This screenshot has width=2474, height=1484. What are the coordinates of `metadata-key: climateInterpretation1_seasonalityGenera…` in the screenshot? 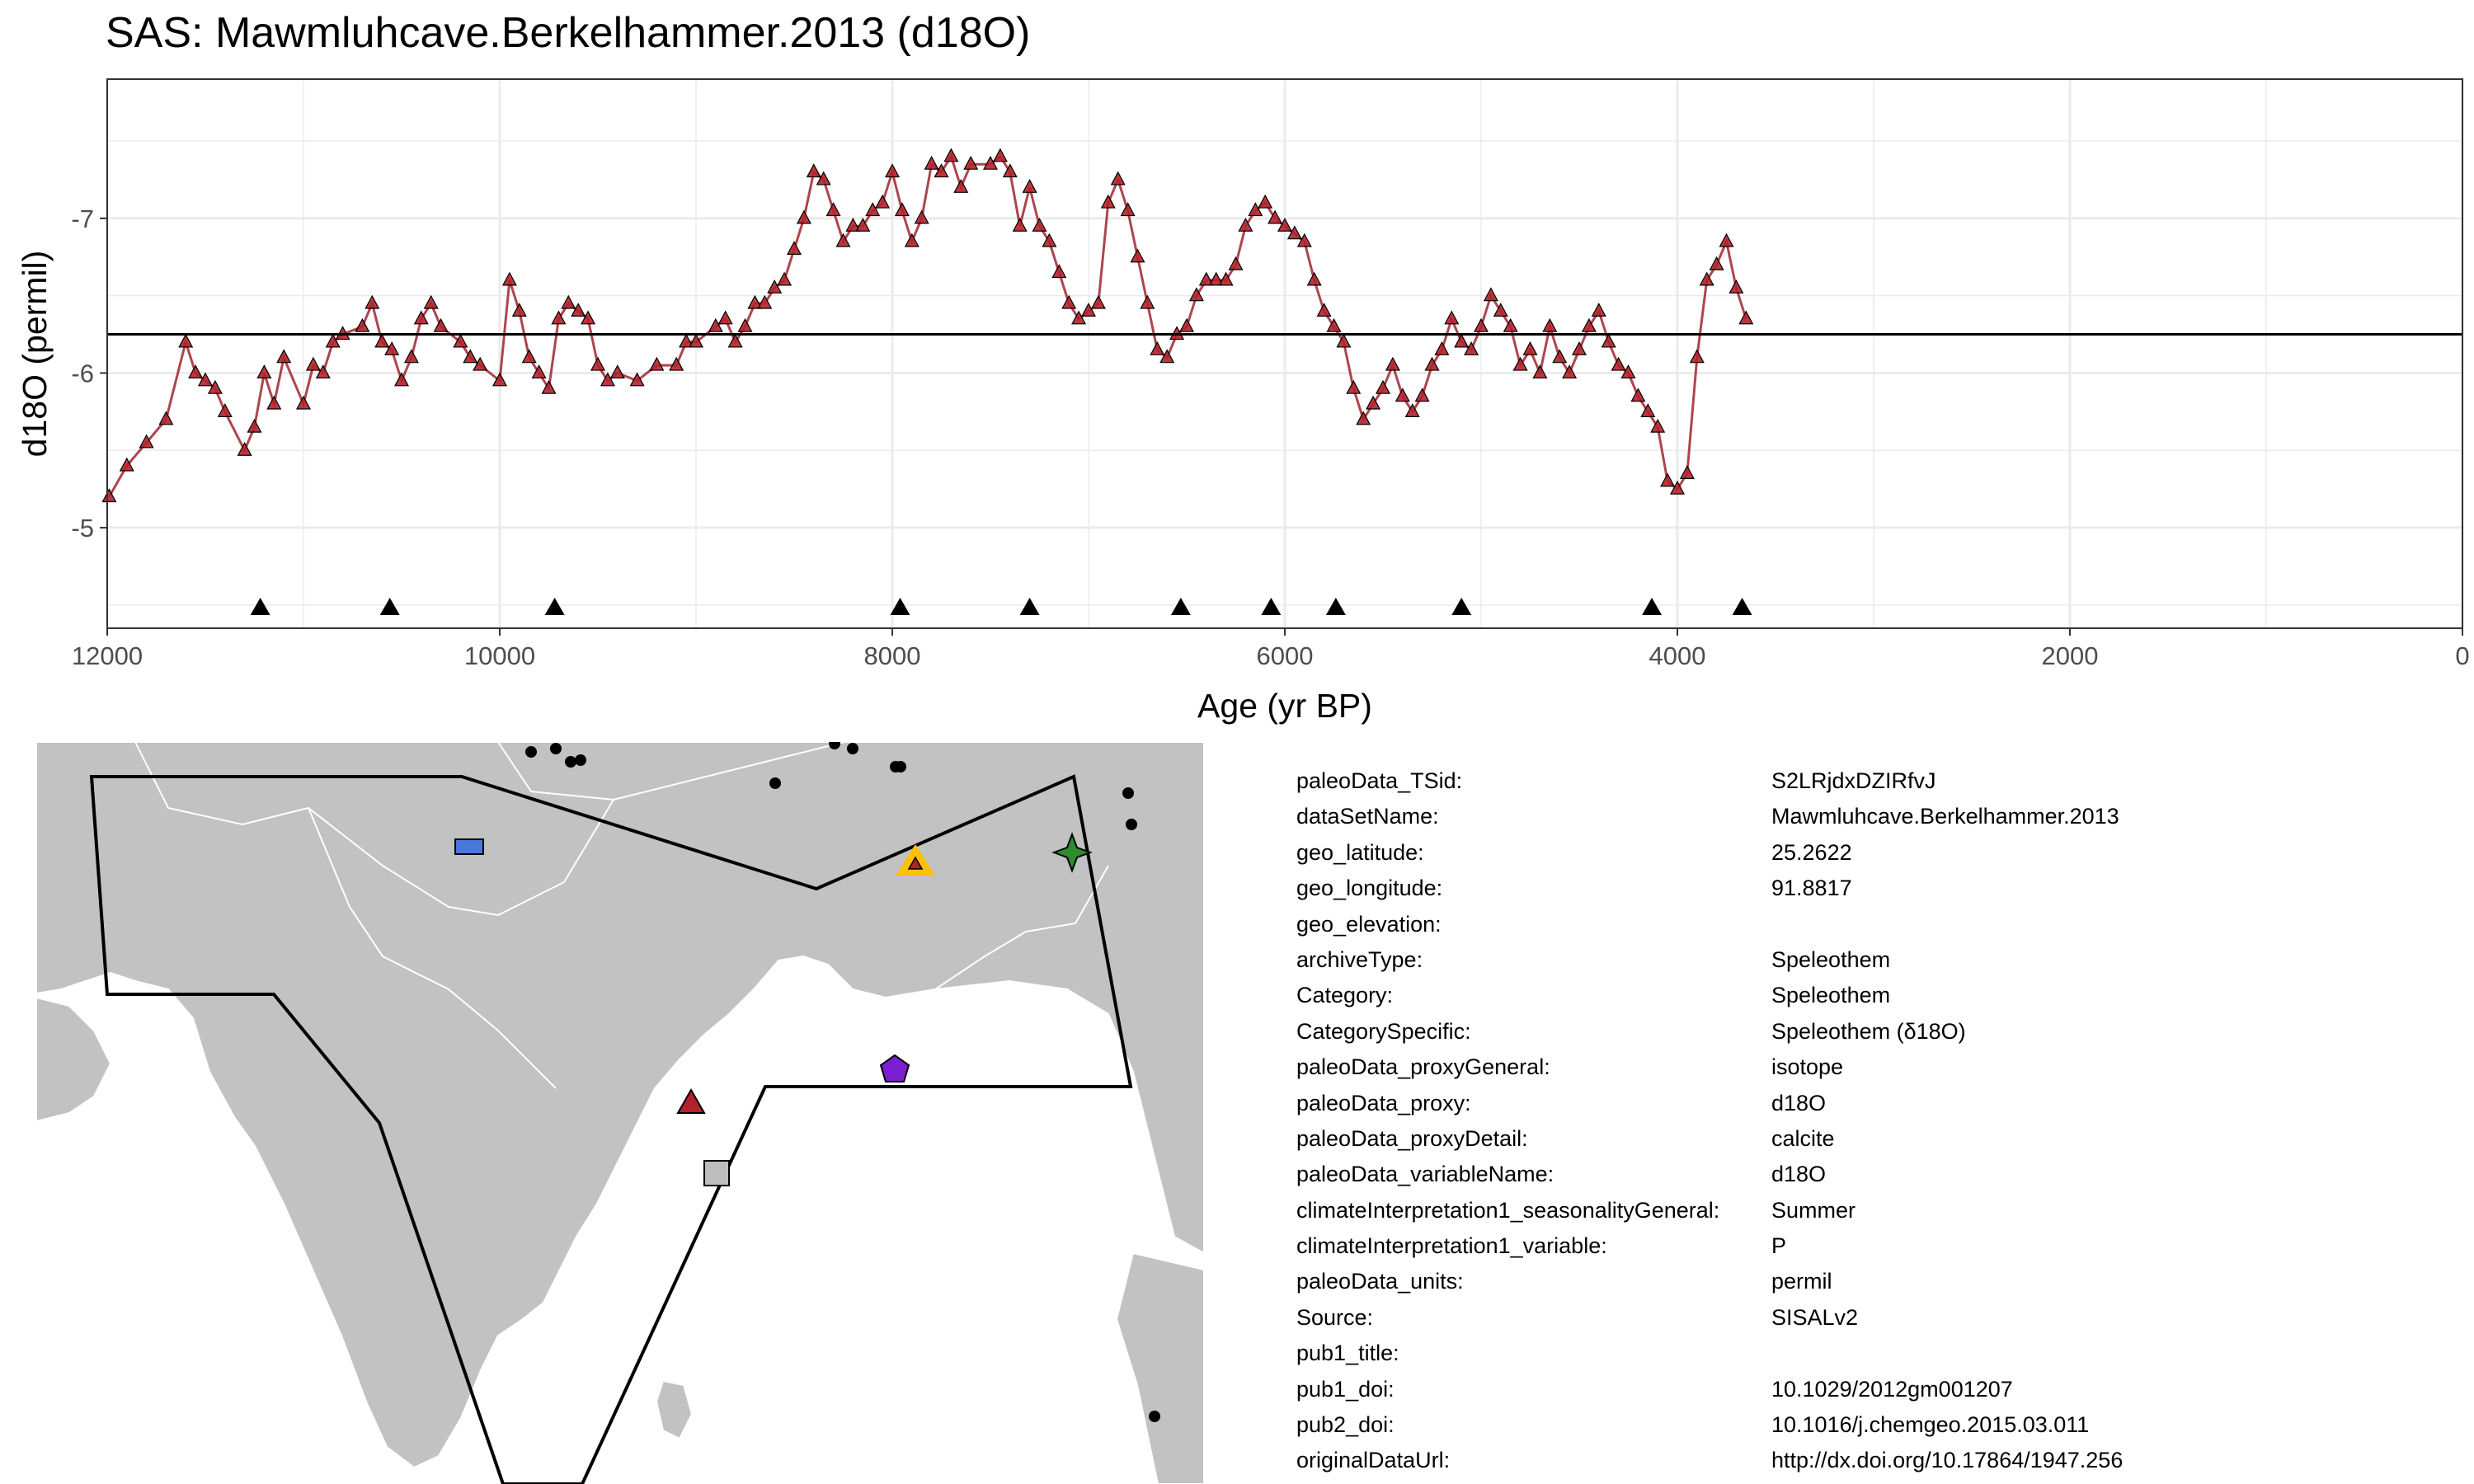 It's located at (1508, 1210).